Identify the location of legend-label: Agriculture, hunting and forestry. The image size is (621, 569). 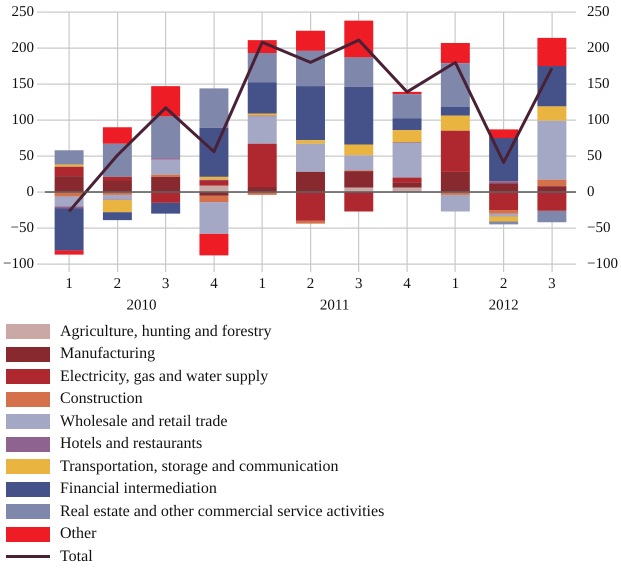
(166, 331).